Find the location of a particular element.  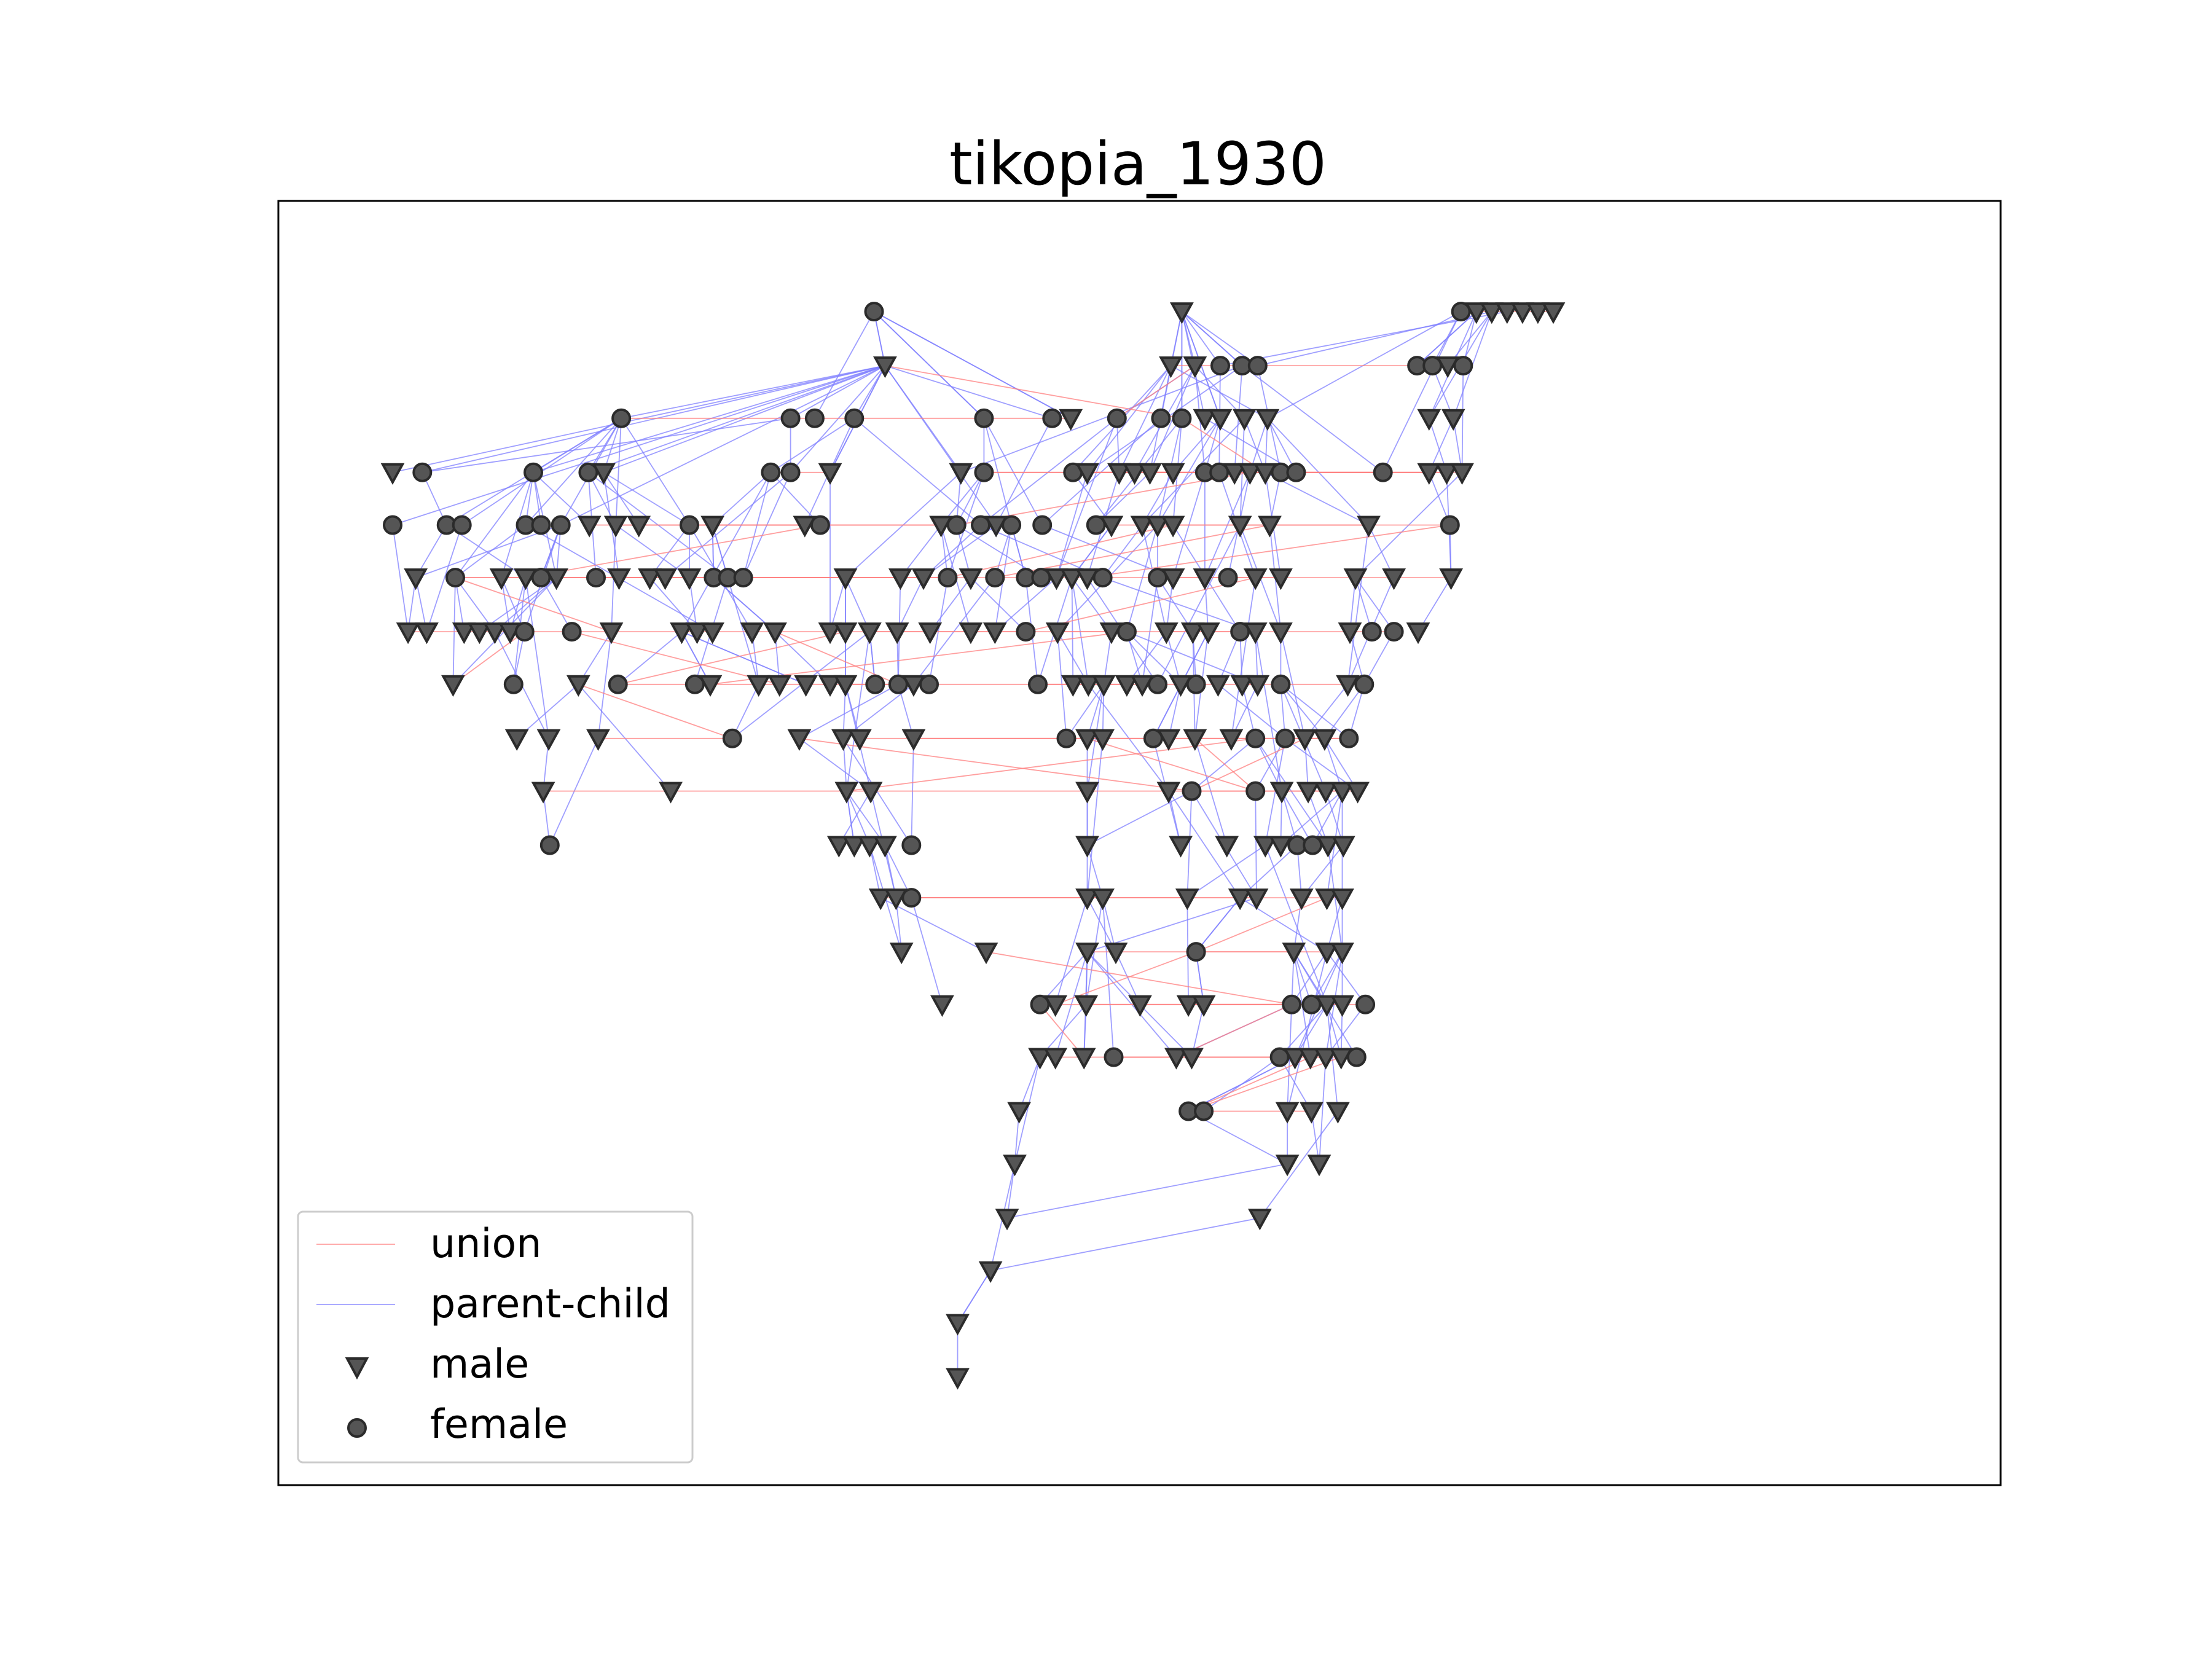

legend-box is located at coordinates (495, 1337).